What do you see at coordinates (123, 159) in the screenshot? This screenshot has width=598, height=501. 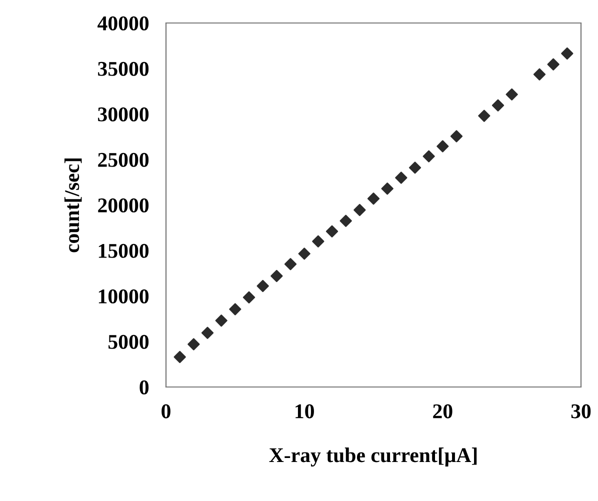 I see `y-tick-label: 25000` at bounding box center [123, 159].